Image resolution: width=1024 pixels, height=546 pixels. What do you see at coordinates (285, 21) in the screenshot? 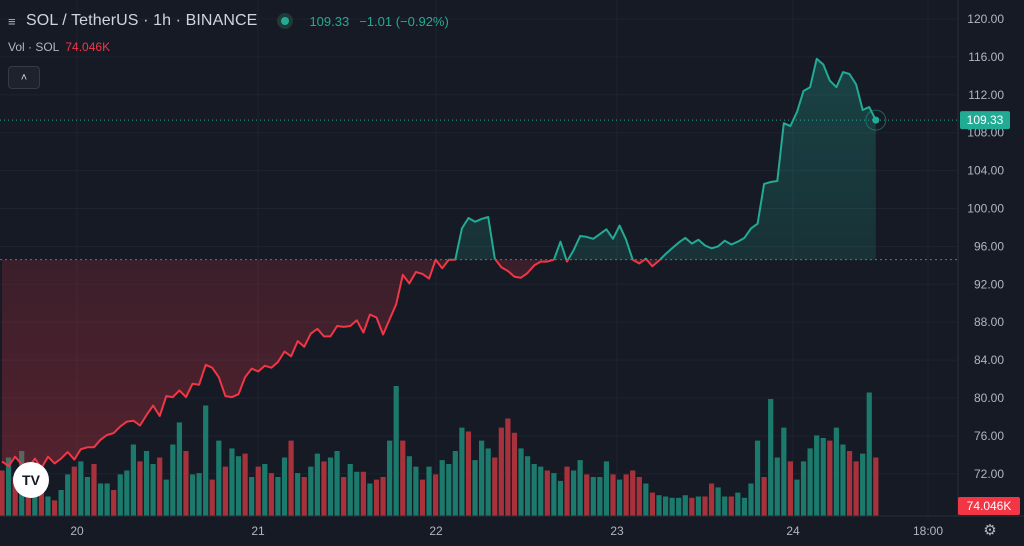
I see `market-status-icon` at bounding box center [285, 21].